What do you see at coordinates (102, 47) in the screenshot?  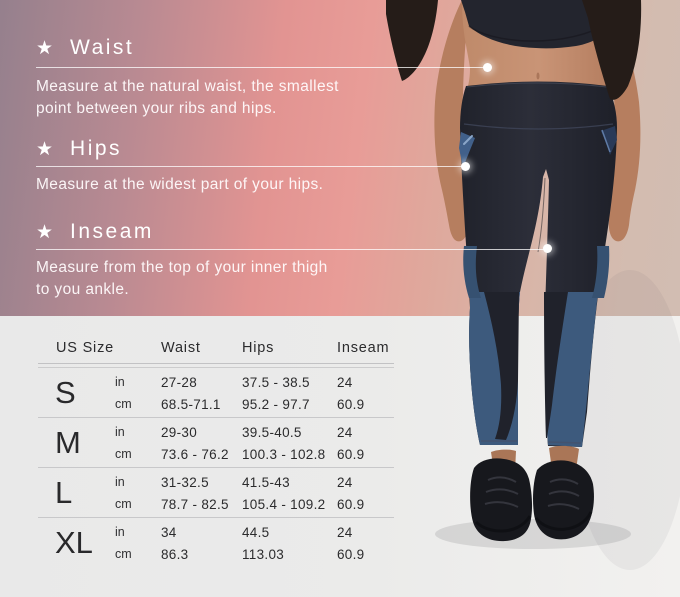 I see `section-title-label: Waist` at bounding box center [102, 47].